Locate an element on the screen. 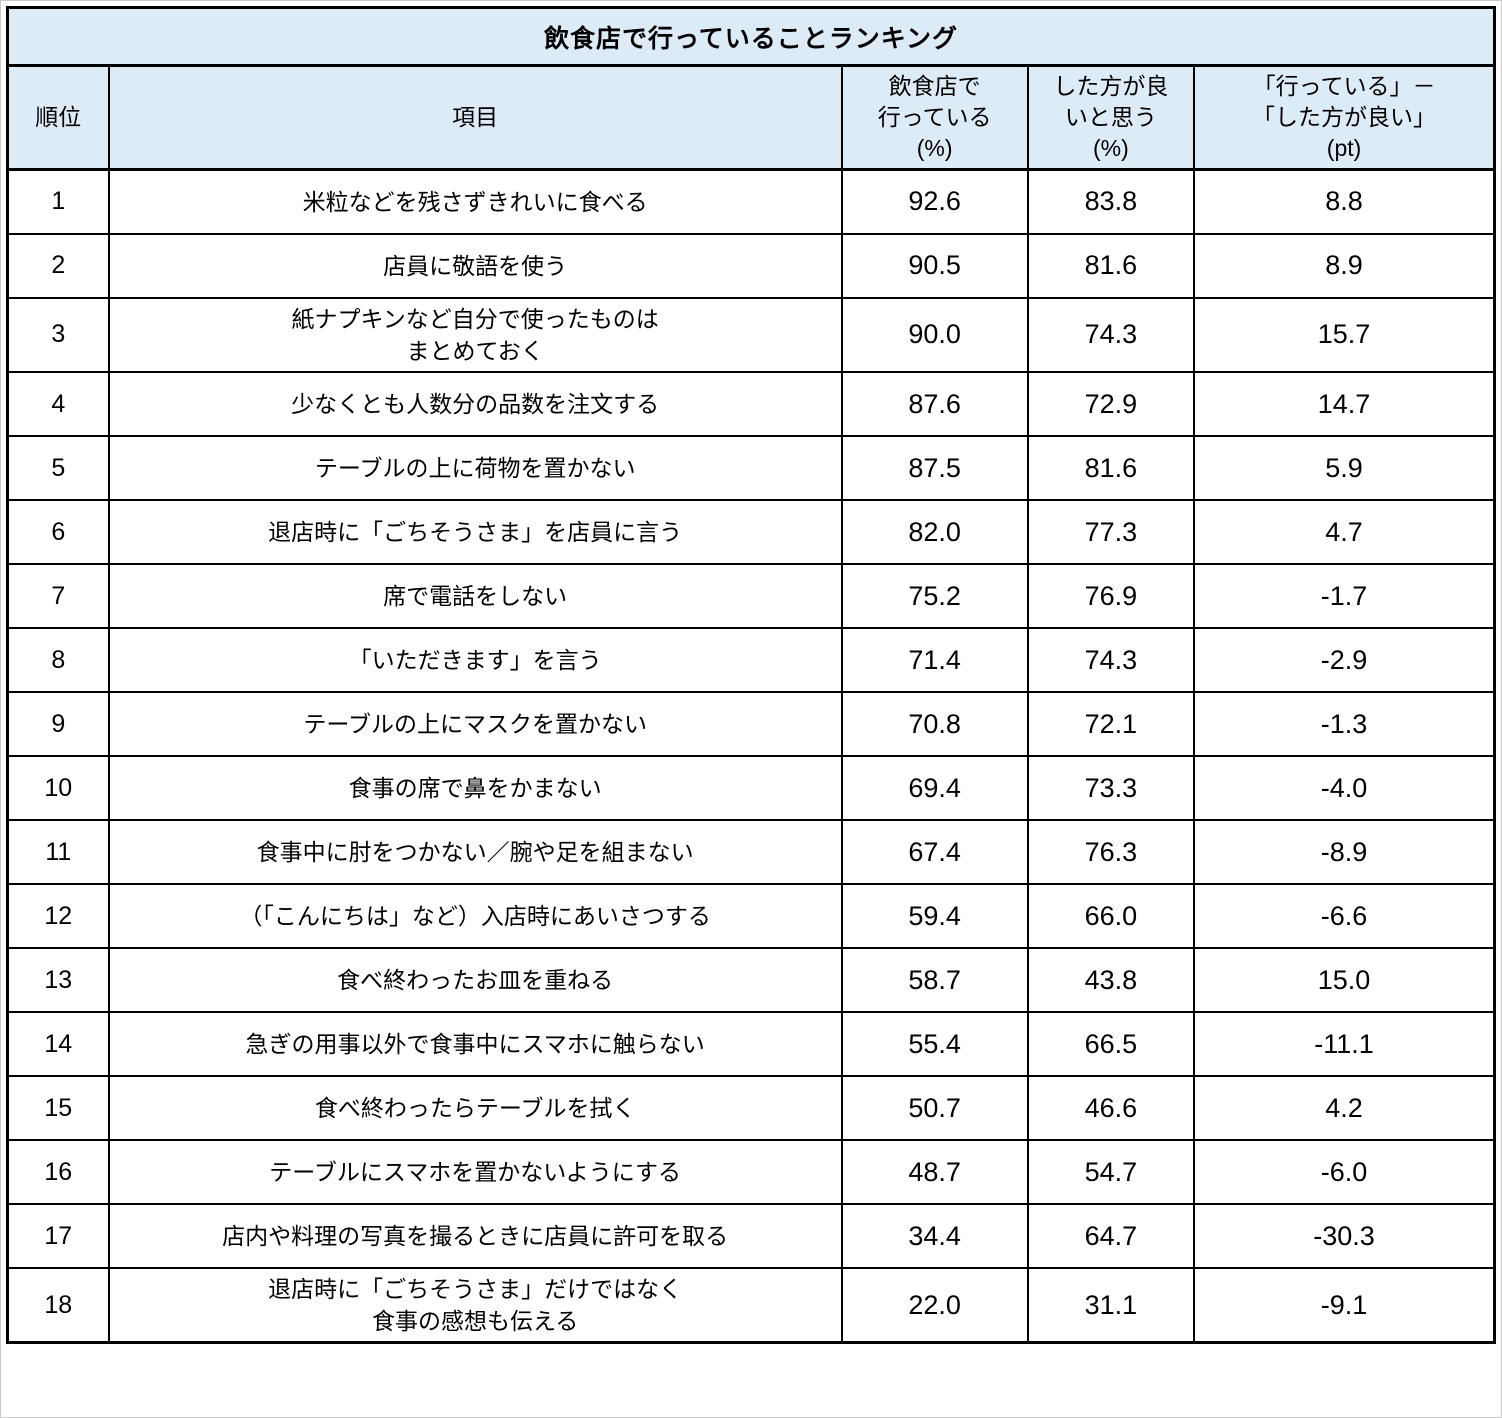 The height and width of the screenshot is (1418, 1502). doing-pct-cell: 48.7 is located at coordinates (934, 1172).